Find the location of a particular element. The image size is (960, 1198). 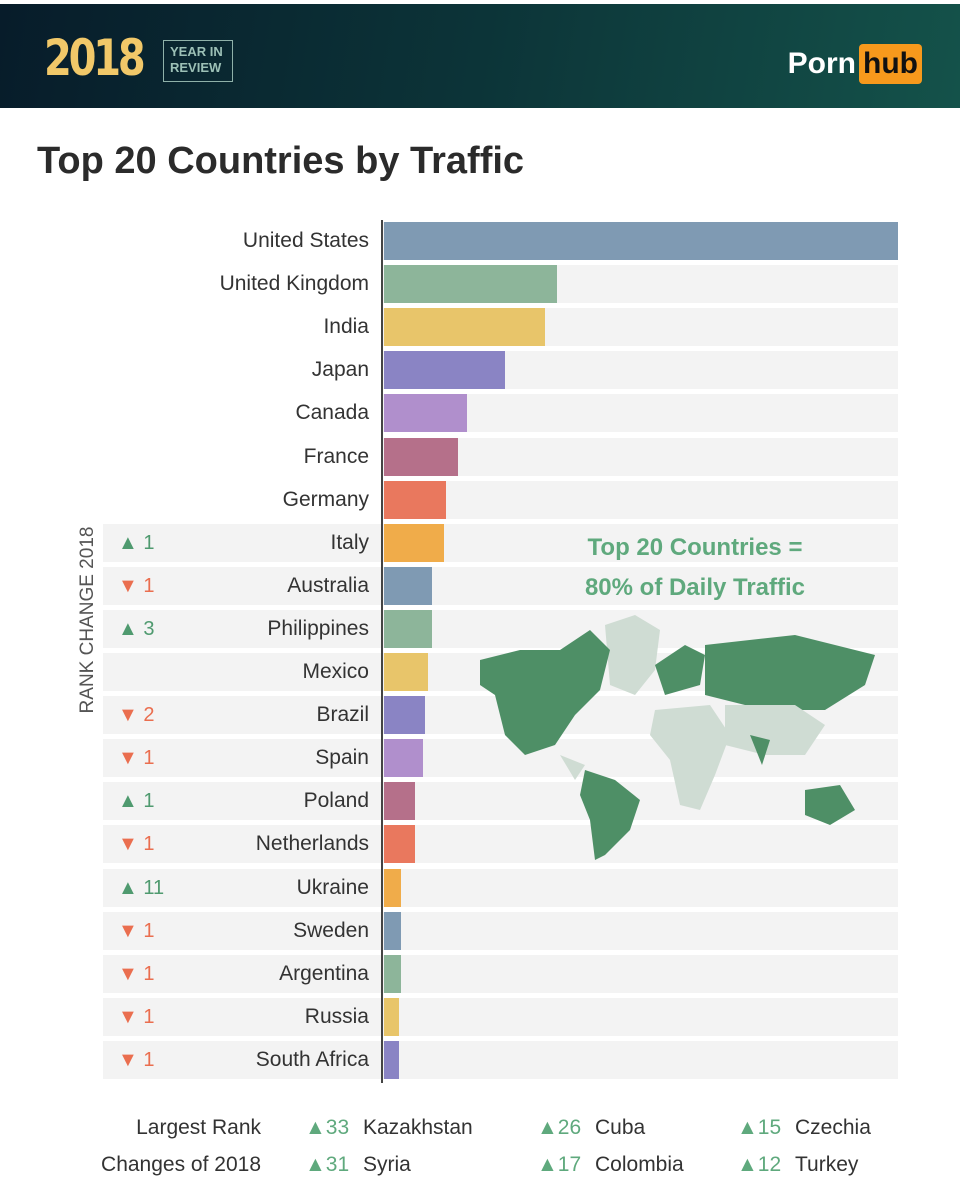

category-label: United States is located at coordinates (305, 240).